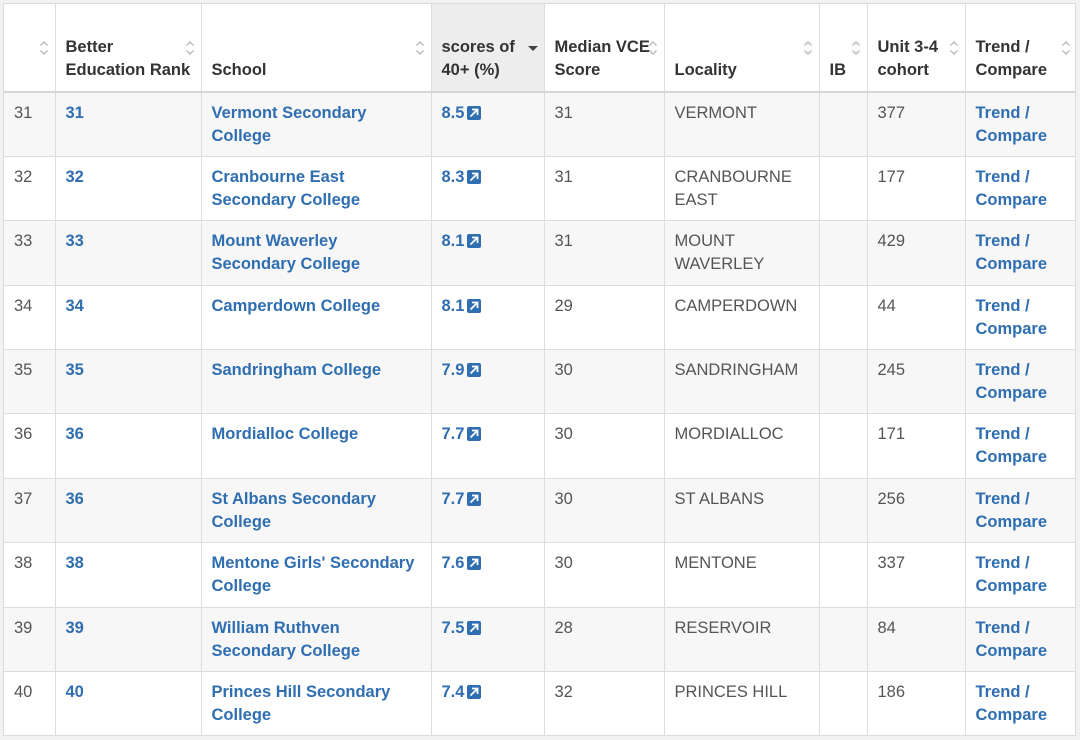 This screenshot has height=740, width=1080. What do you see at coordinates (843, 48) in the screenshot?
I see `header-ib: IB` at bounding box center [843, 48].